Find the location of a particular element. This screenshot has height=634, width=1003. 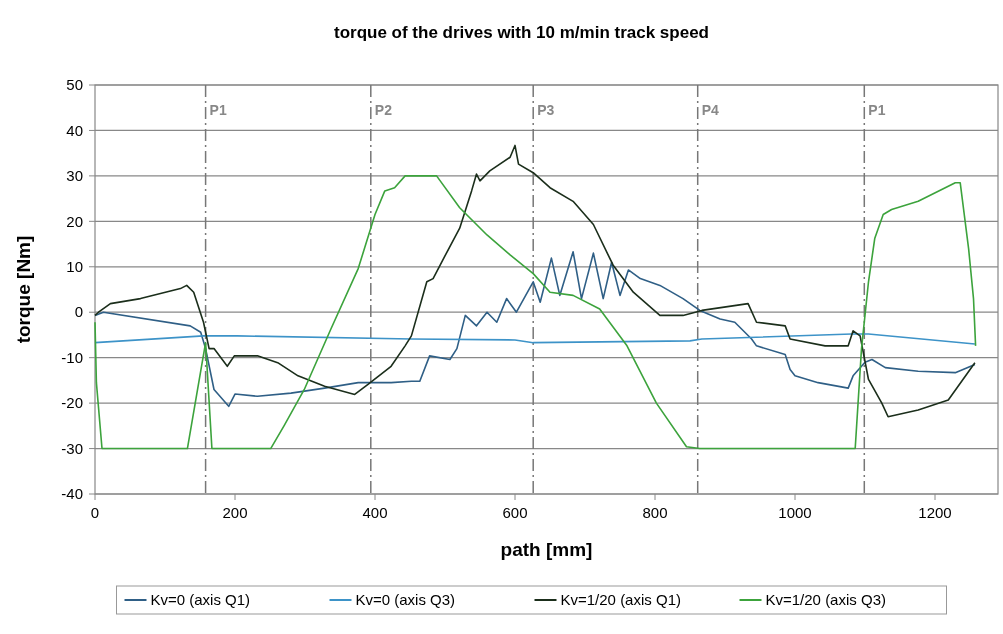

x-tick-label: 400 is located at coordinates (375, 512).